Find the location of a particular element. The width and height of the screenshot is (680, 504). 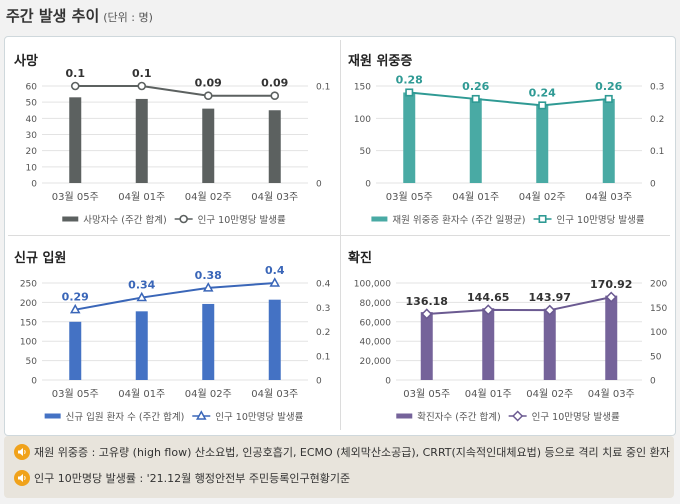

y-tick-label: 100 is located at coordinates (28, 343).